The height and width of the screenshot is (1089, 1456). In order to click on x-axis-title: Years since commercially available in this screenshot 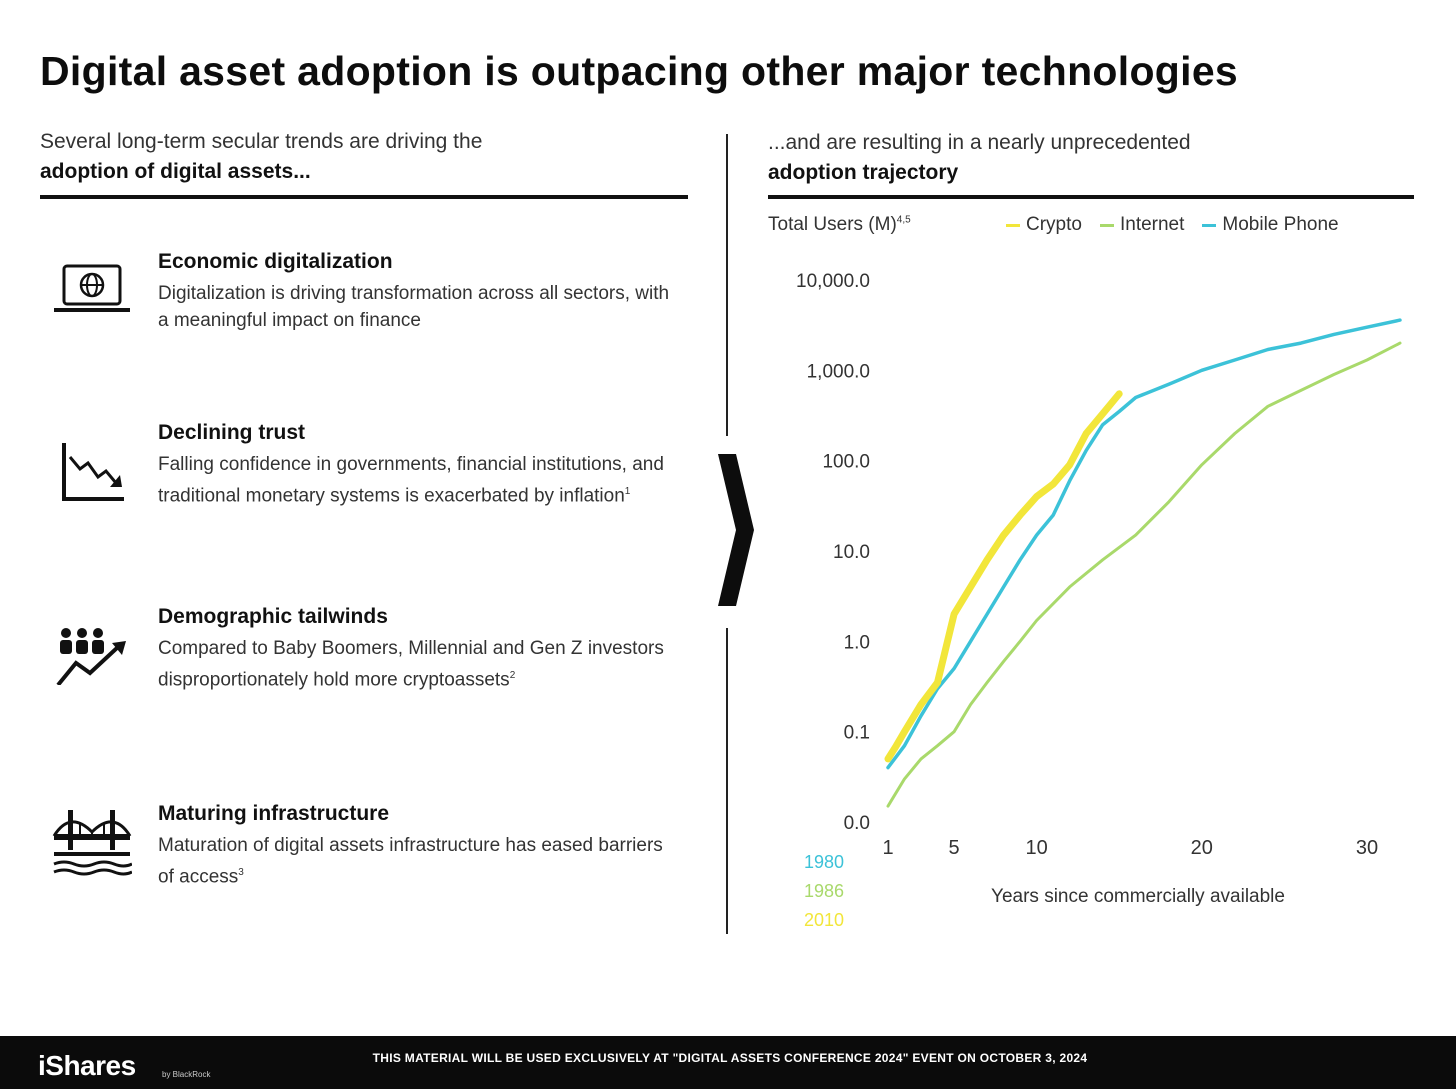, I will do `click(1138, 896)`.